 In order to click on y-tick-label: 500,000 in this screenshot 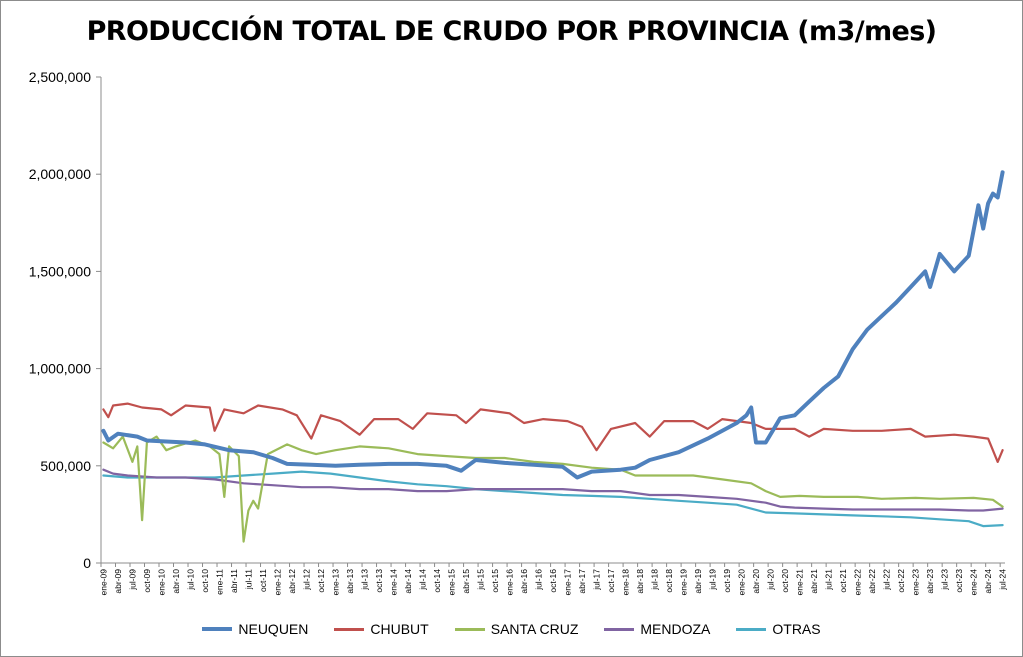, I will do `click(65, 466)`.